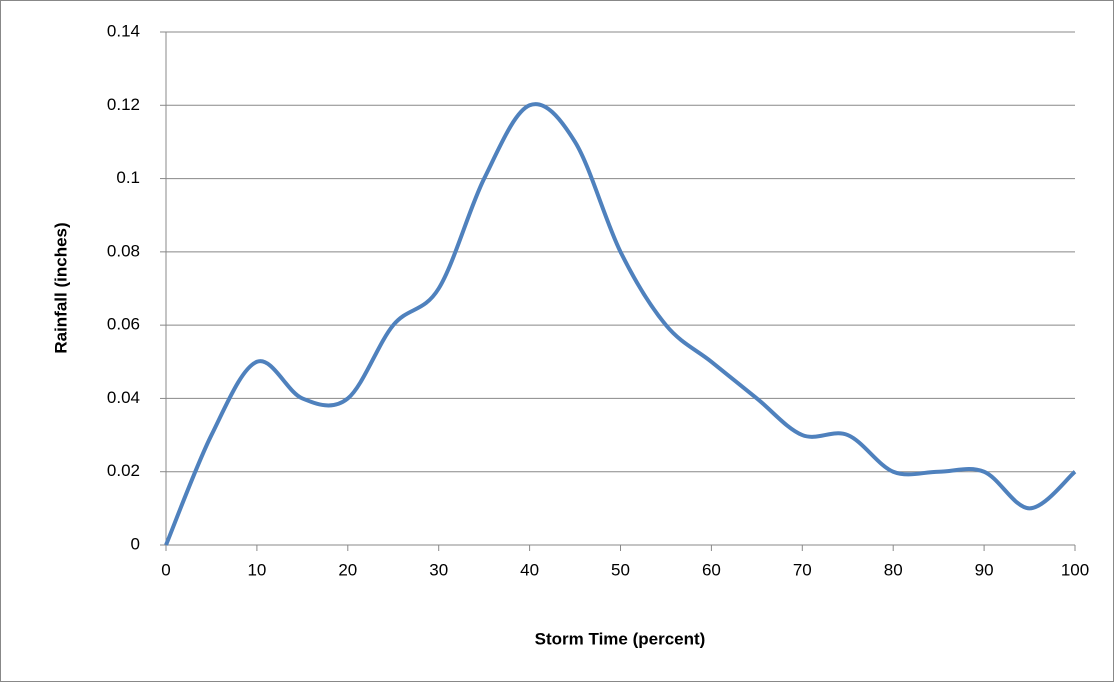 Image resolution: width=1115 pixels, height=683 pixels. Describe the element at coordinates (529, 569) in the screenshot. I see `x-tick-label: 40` at that location.